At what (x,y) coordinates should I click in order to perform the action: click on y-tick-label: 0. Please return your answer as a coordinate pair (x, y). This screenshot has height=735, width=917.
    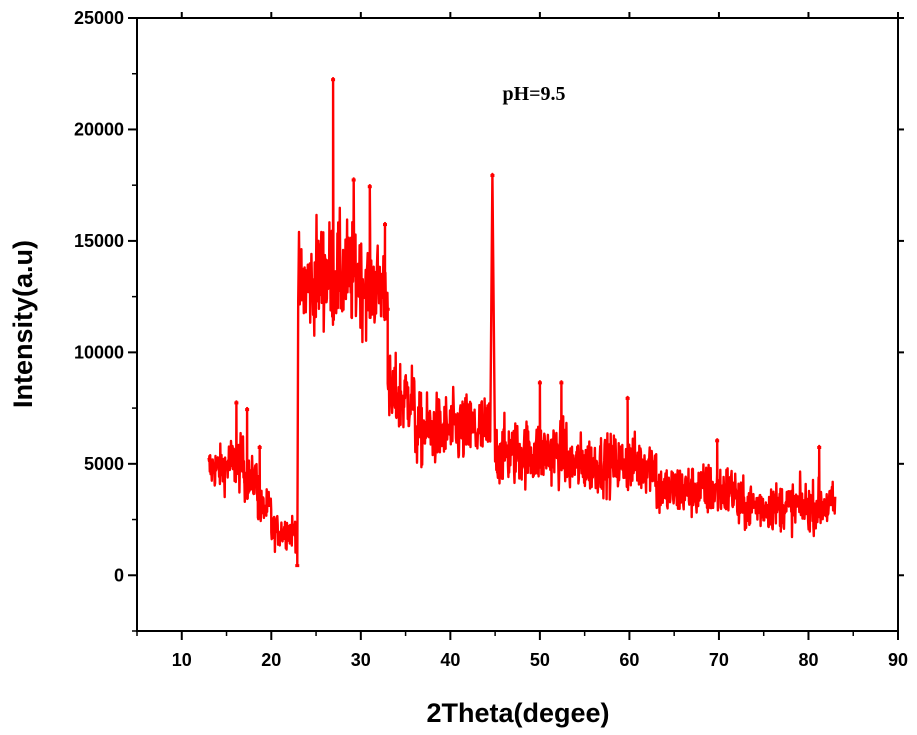
    Looking at the image, I should click on (119, 575).